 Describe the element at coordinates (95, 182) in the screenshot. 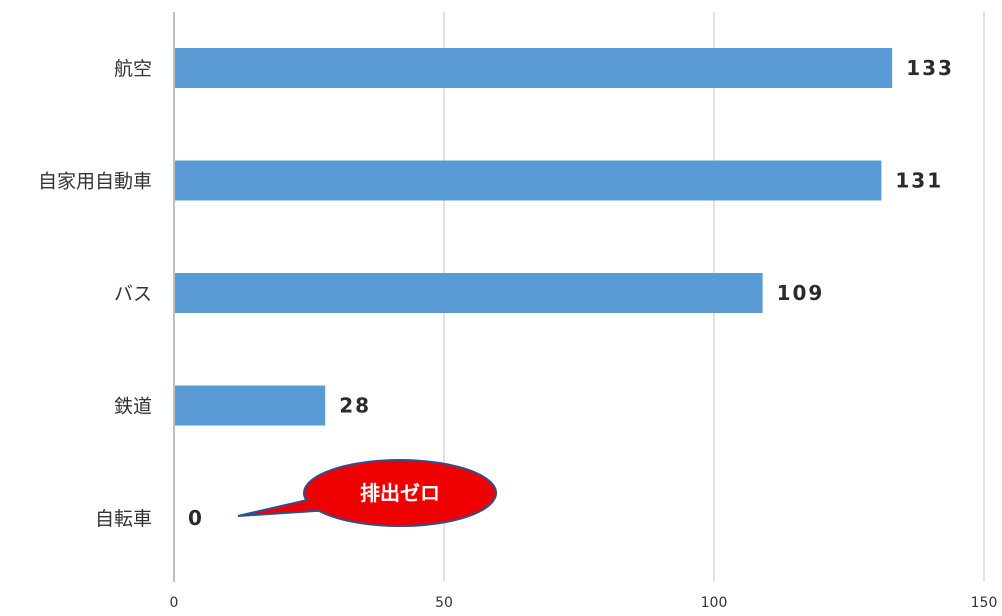

I see `category-label: 自家用自動車` at that location.